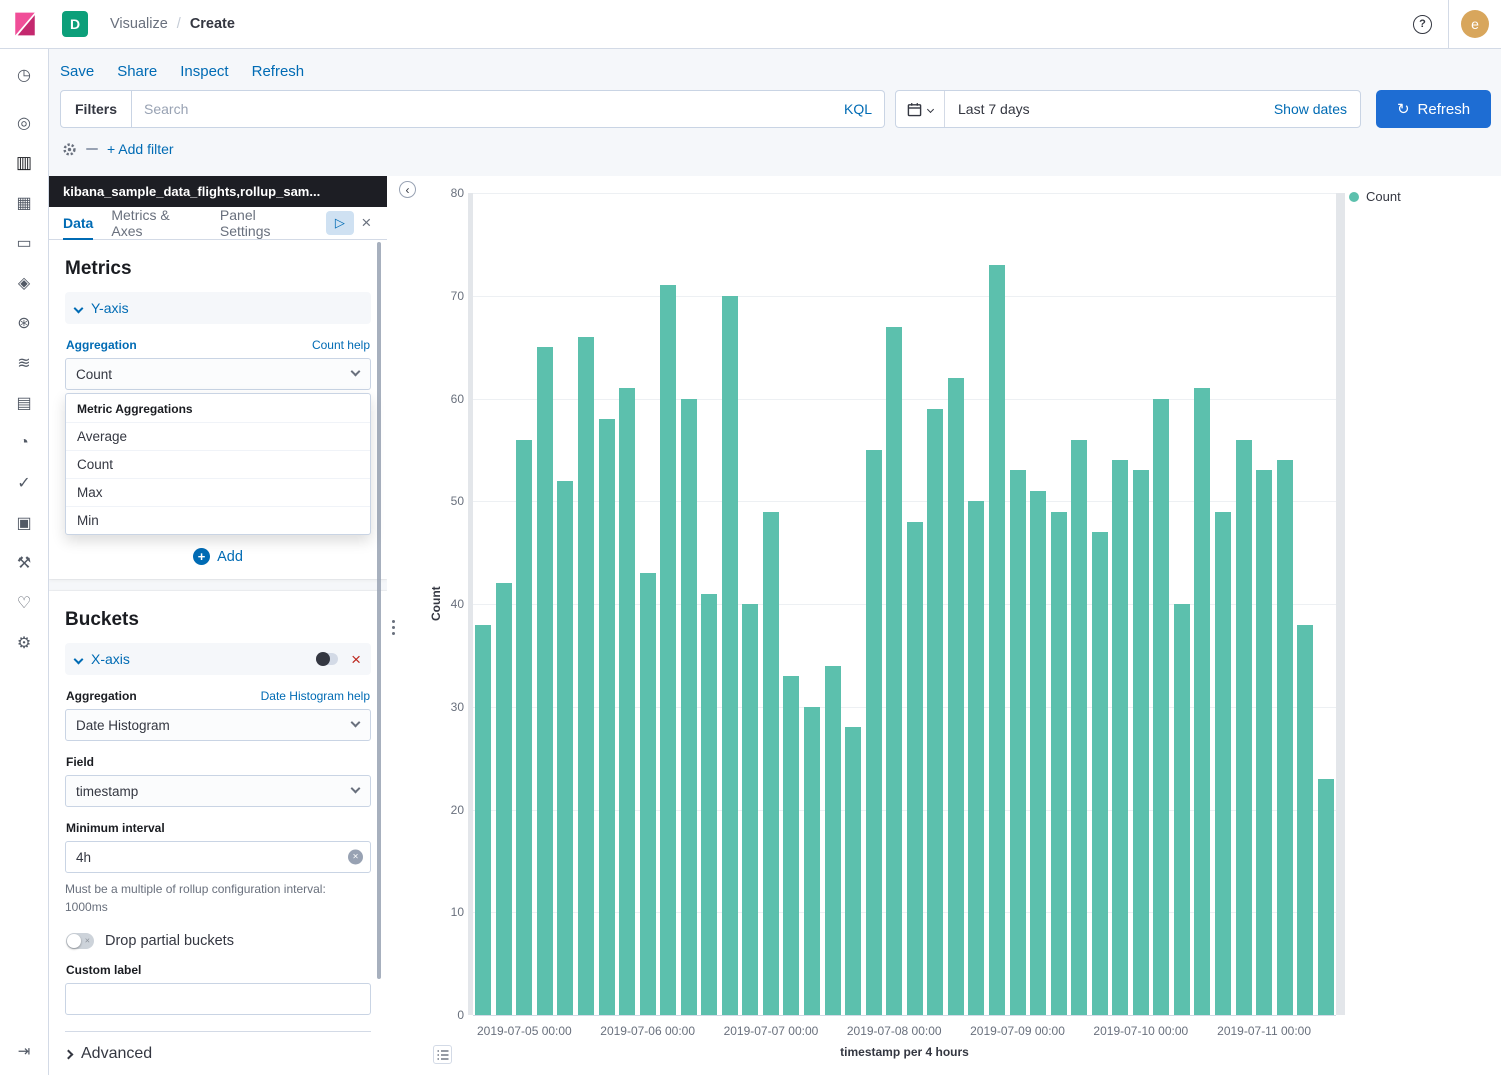 The height and width of the screenshot is (1075, 1501). What do you see at coordinates (75, 24) in the screenshot?
I see `space-badge: D` at bounding box center [75, 24].